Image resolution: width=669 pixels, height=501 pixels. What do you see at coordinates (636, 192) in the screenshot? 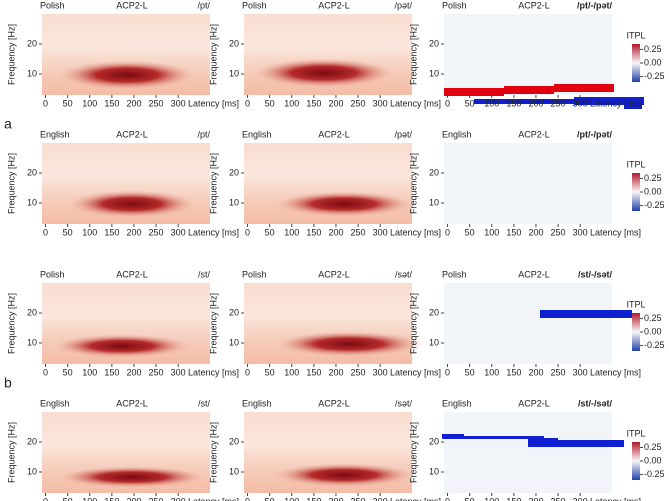
I see `colorbar` at bounding box center [636, 192].